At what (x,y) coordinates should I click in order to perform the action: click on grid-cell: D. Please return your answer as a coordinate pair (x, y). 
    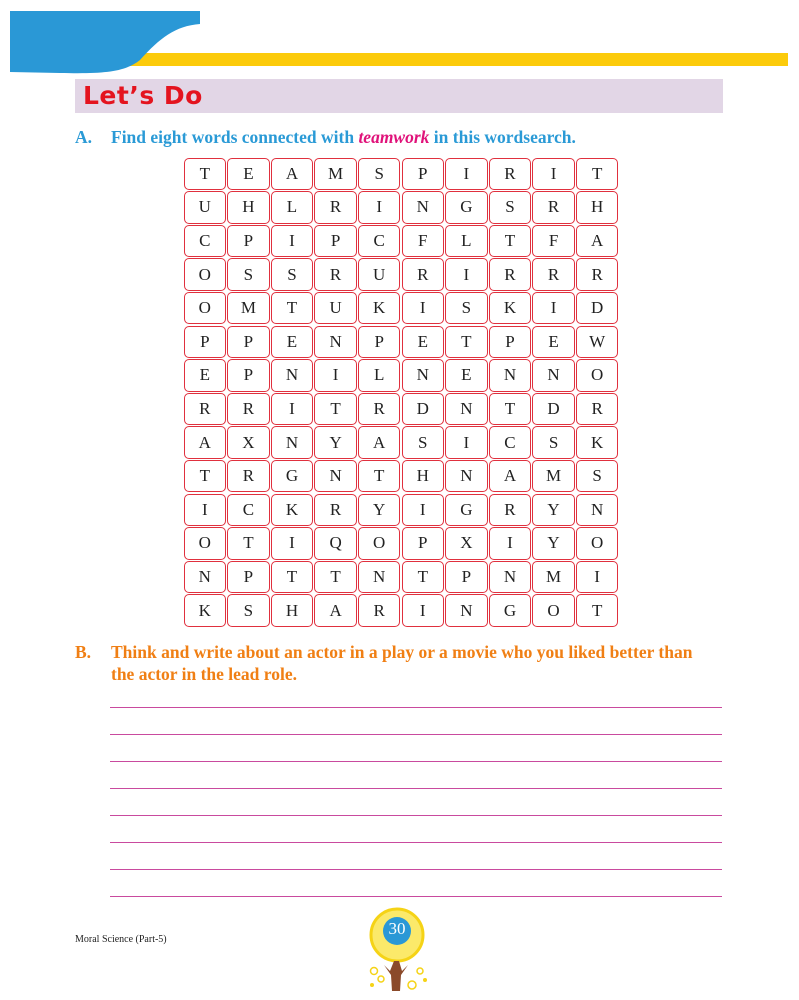
    Looking at the image, I should click on (553, 409).